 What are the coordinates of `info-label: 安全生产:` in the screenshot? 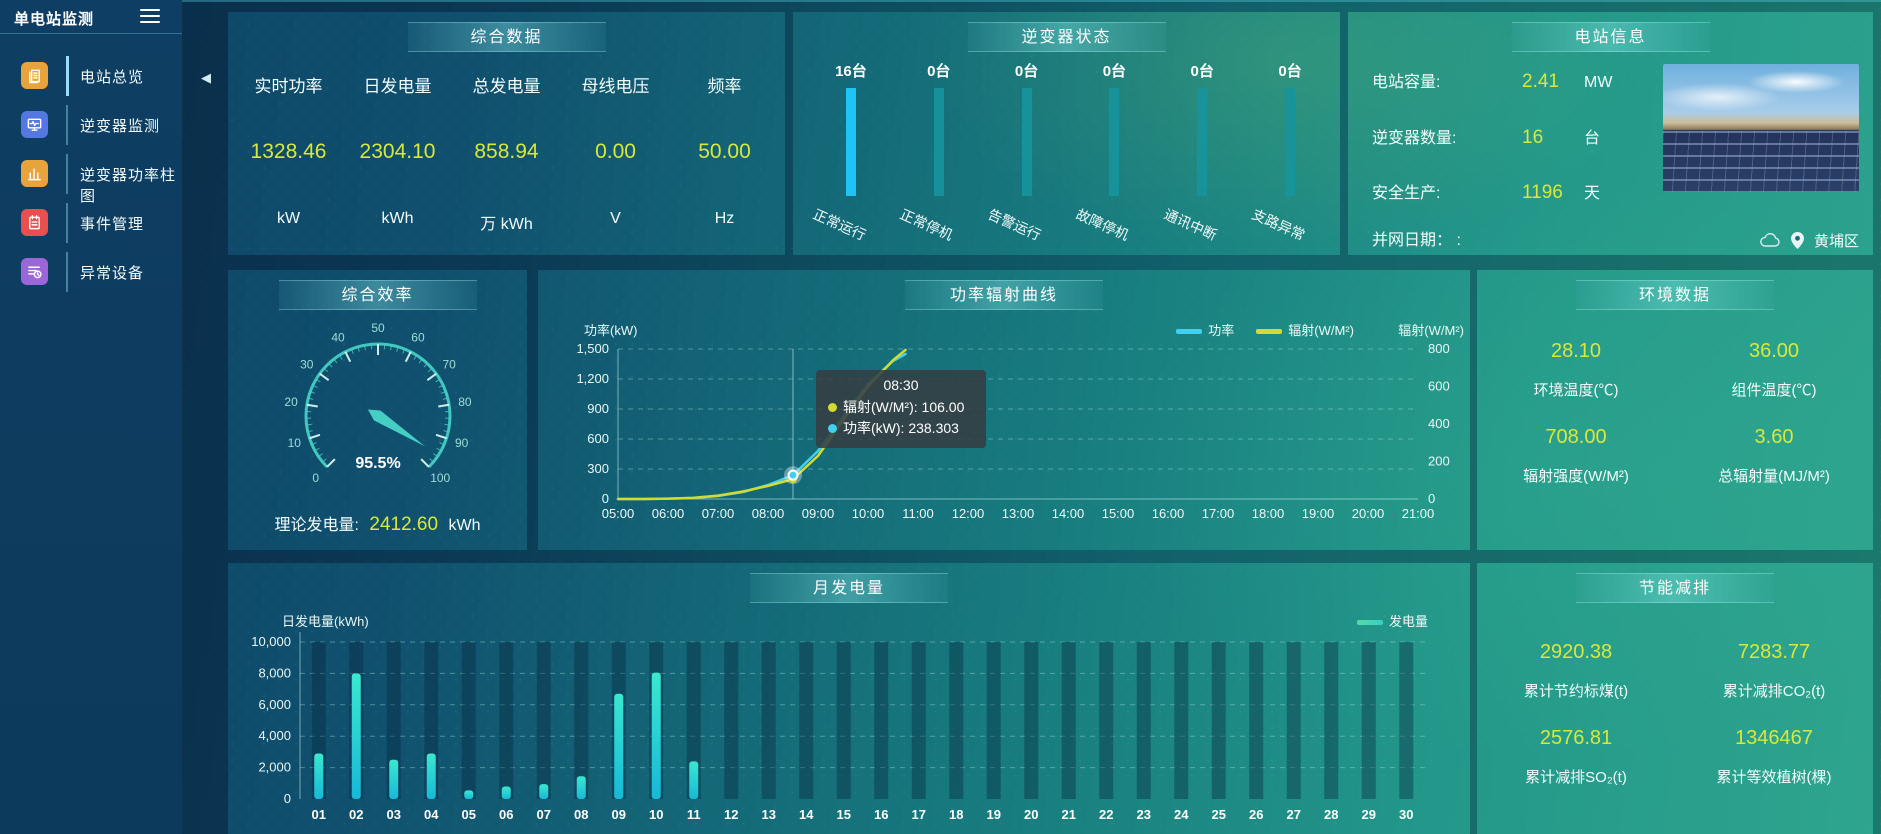 It's located at (1406, 193).